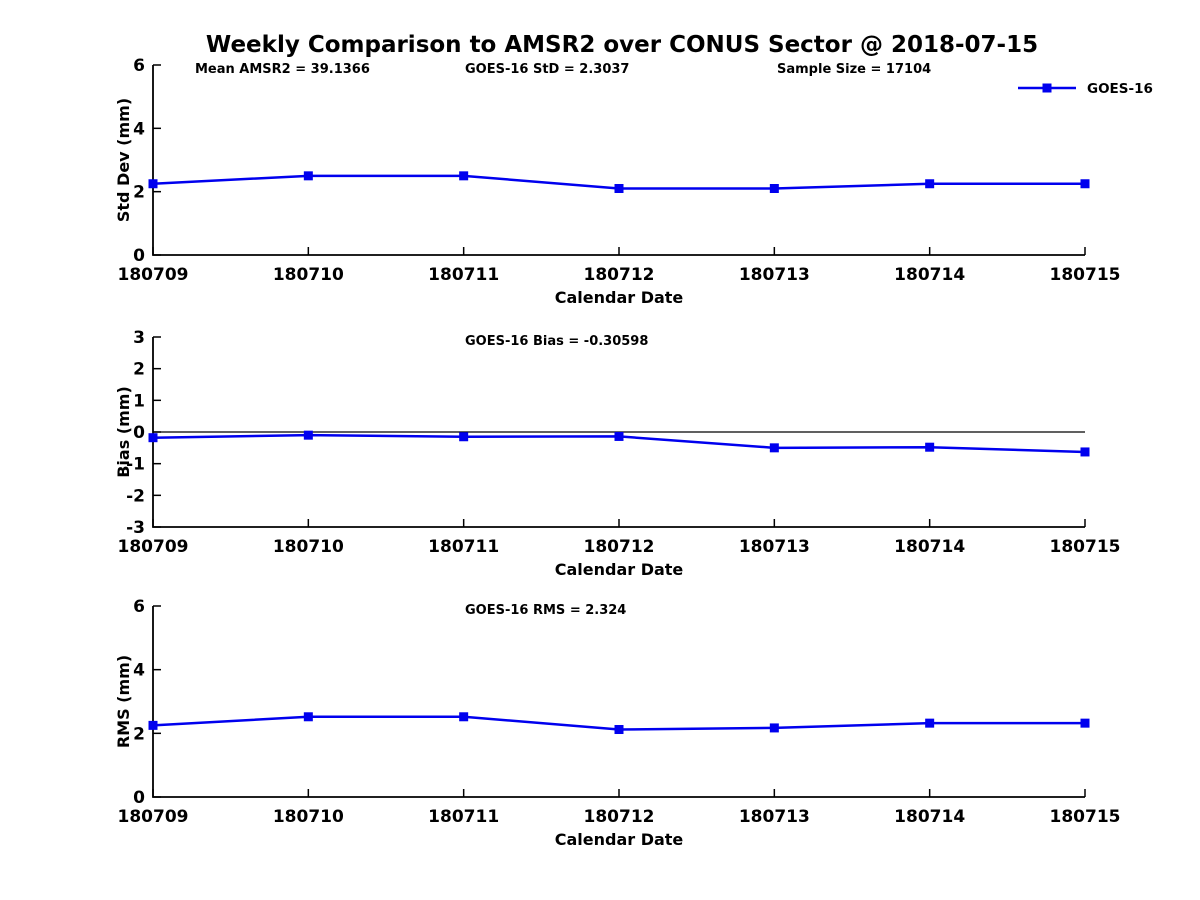 The image size is (1200, 900). Describe the element at coordinates (282, 69) in the screenshot. I see `stat-annotation: Mean AMSR2 = 39.1366` at that location.